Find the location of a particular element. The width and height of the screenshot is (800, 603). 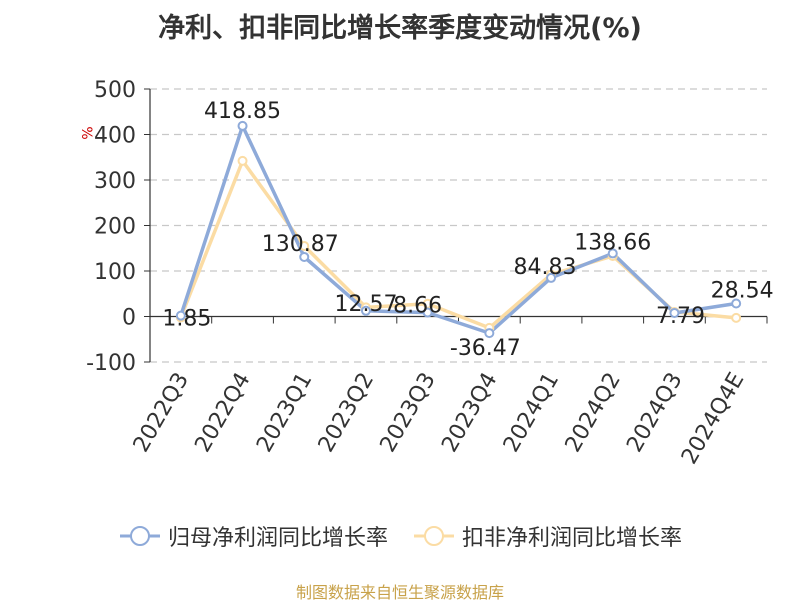

y-tick-label: 400 is located at coordinates (115, 136).